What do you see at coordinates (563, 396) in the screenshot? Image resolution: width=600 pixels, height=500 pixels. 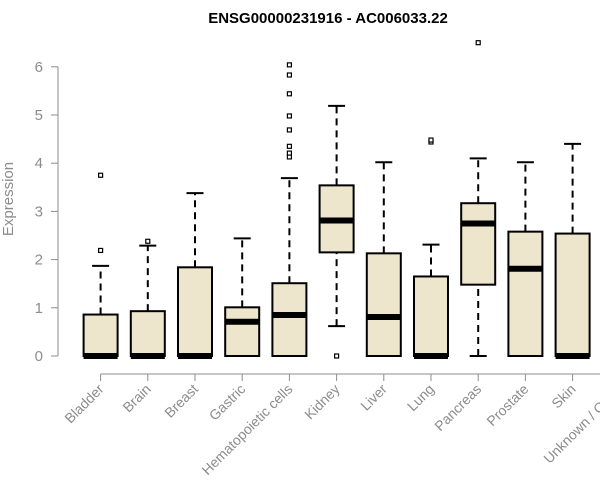 I see `x-tick-label: Skin` at bounding box center [563, 396].